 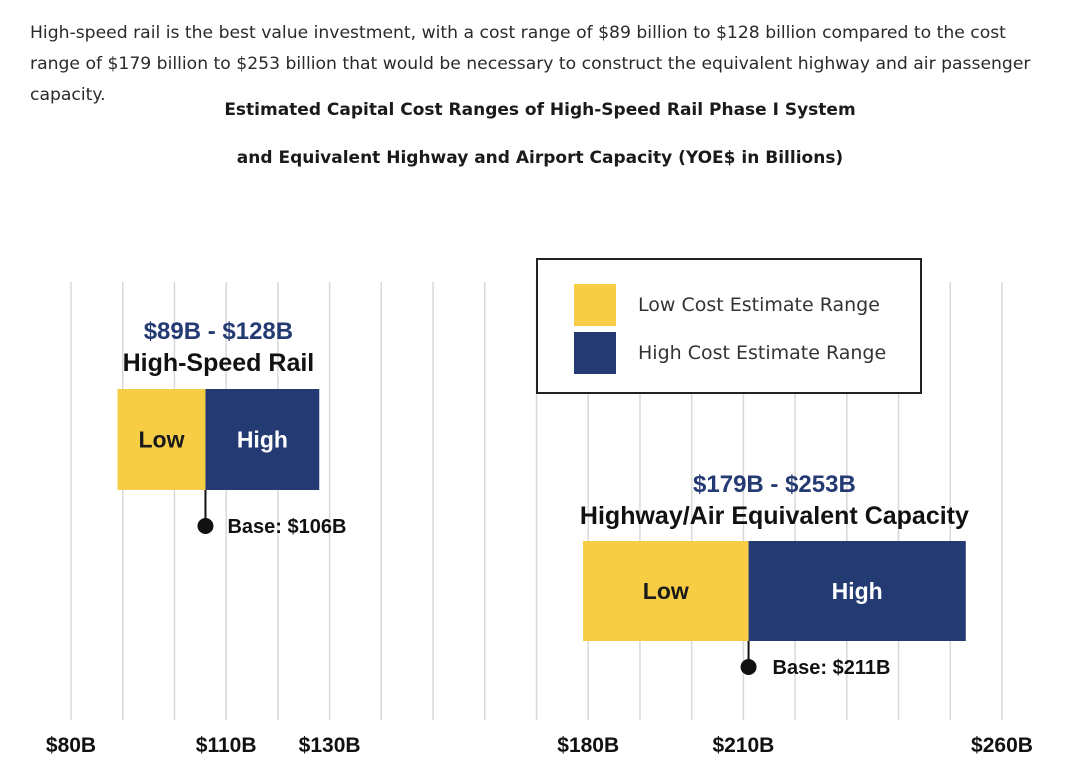 What do you see at coordinates (759, 305) in the screenshot?
I see `legend-label-low: Low Cost Estimate Range` at bounding box center [759, 305].